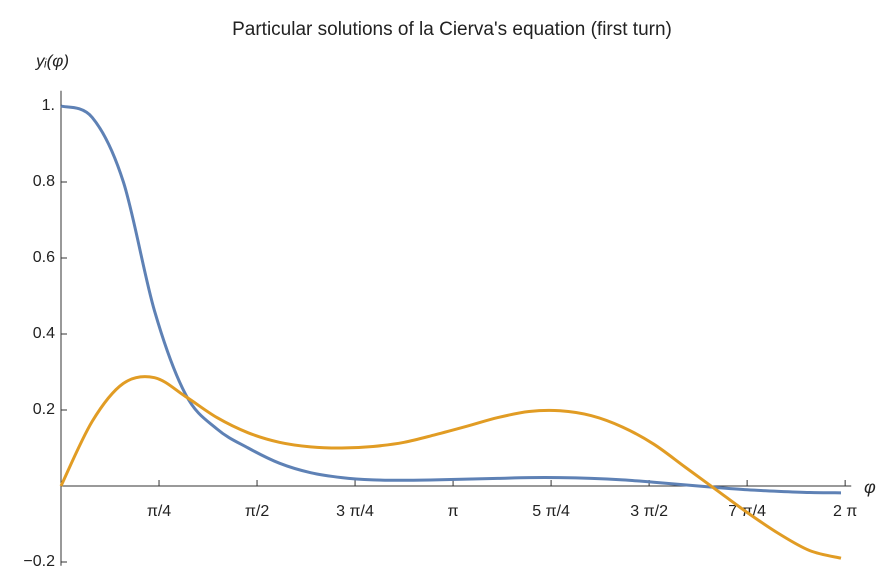 The image size is (890, 579). I want to click on x-tick-label: π/4, so click(159, 511).